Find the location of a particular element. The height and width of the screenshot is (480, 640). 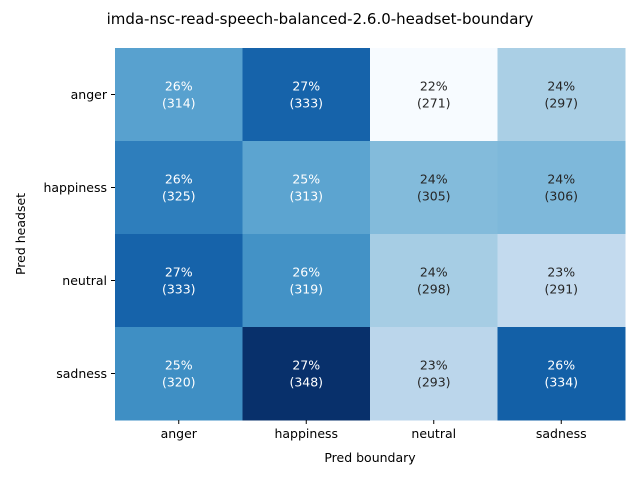

cell-count-label: (313) is located at coordinates (306, 196).